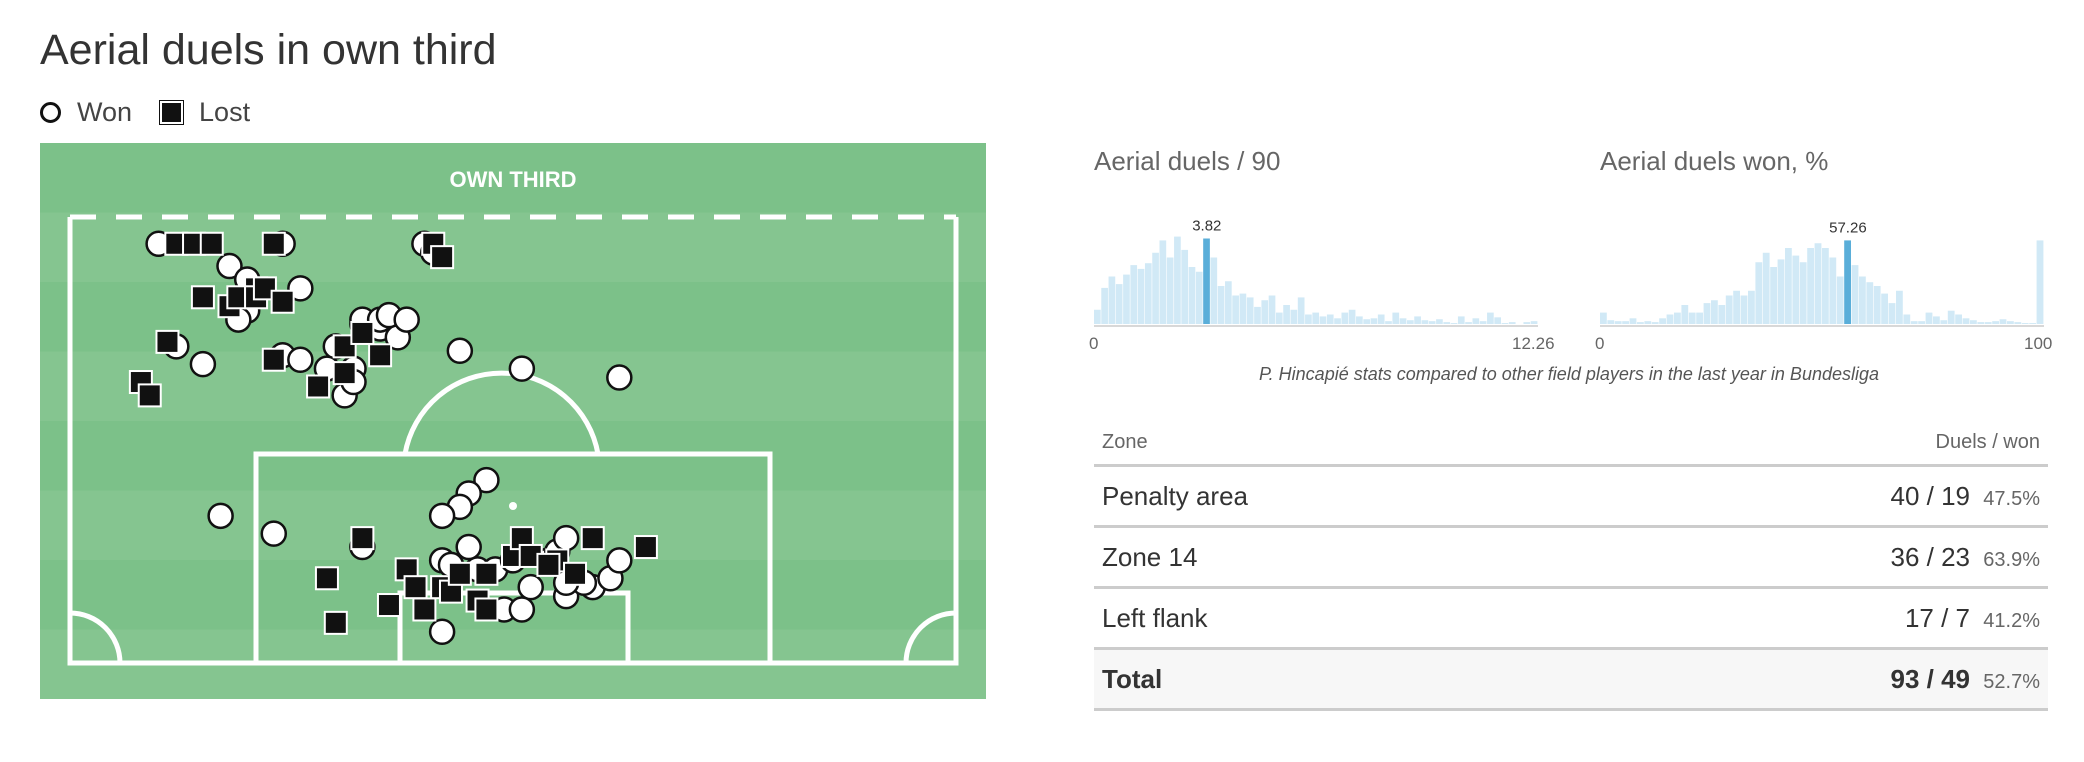 The image size is (2084, 762). I want to click on won-percent: 41.2%, so click(2011, 620).